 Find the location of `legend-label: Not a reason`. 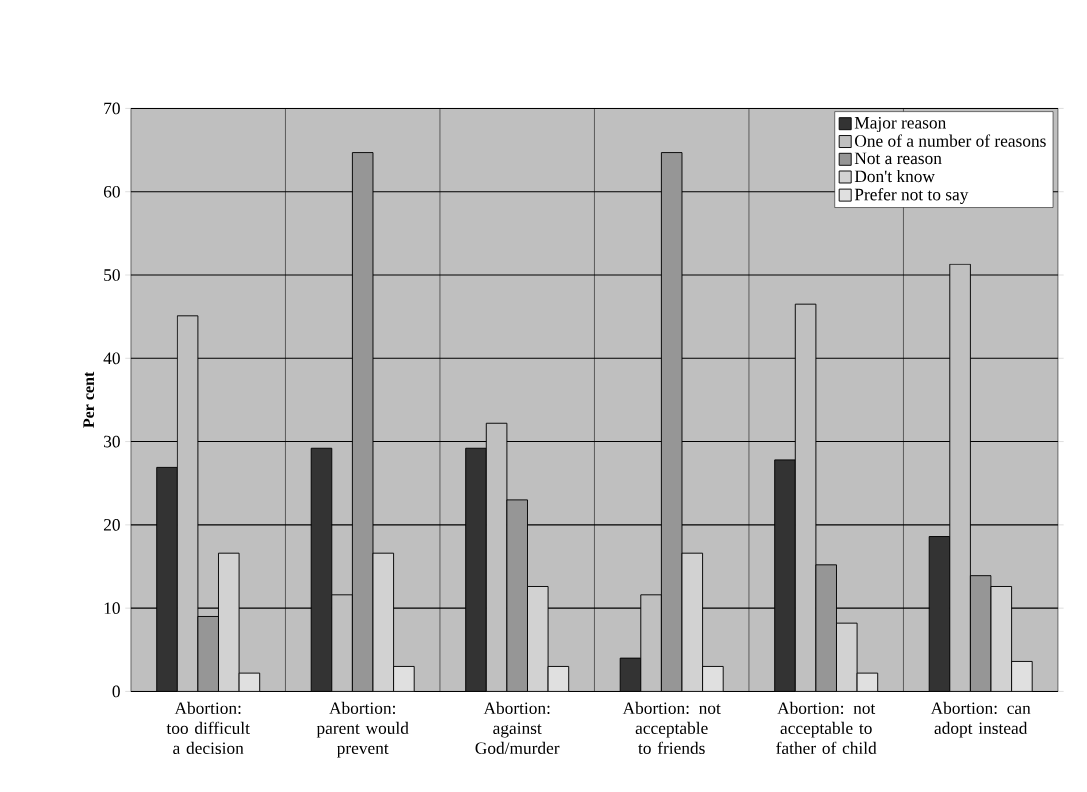

legend-label: Not a reason is located at coordinates (898, 158).